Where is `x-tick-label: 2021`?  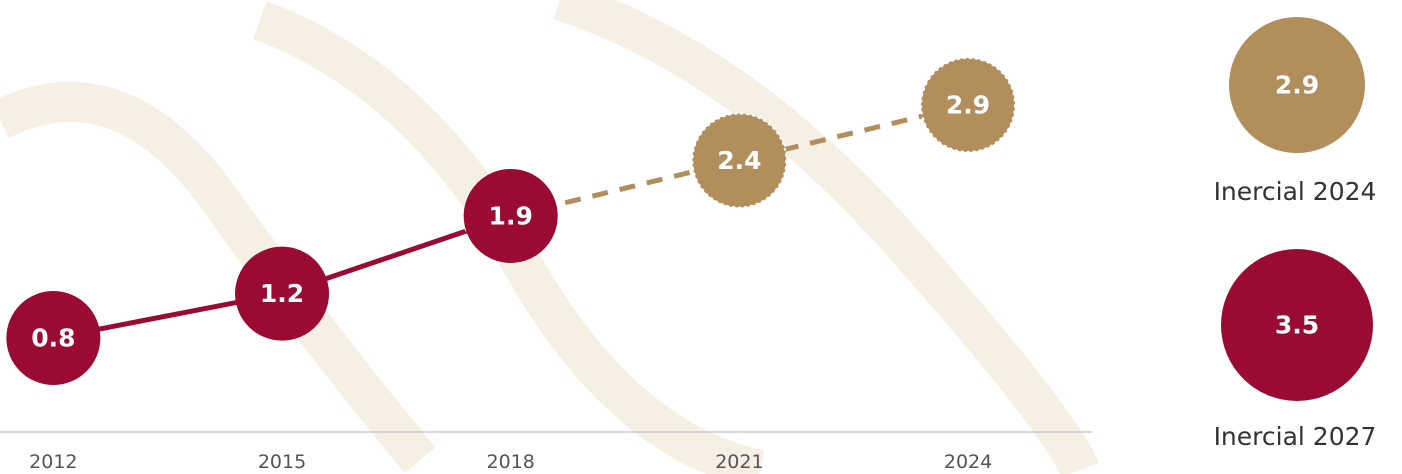
x-tick-label: 2021 is located at coordinates (739, 462).